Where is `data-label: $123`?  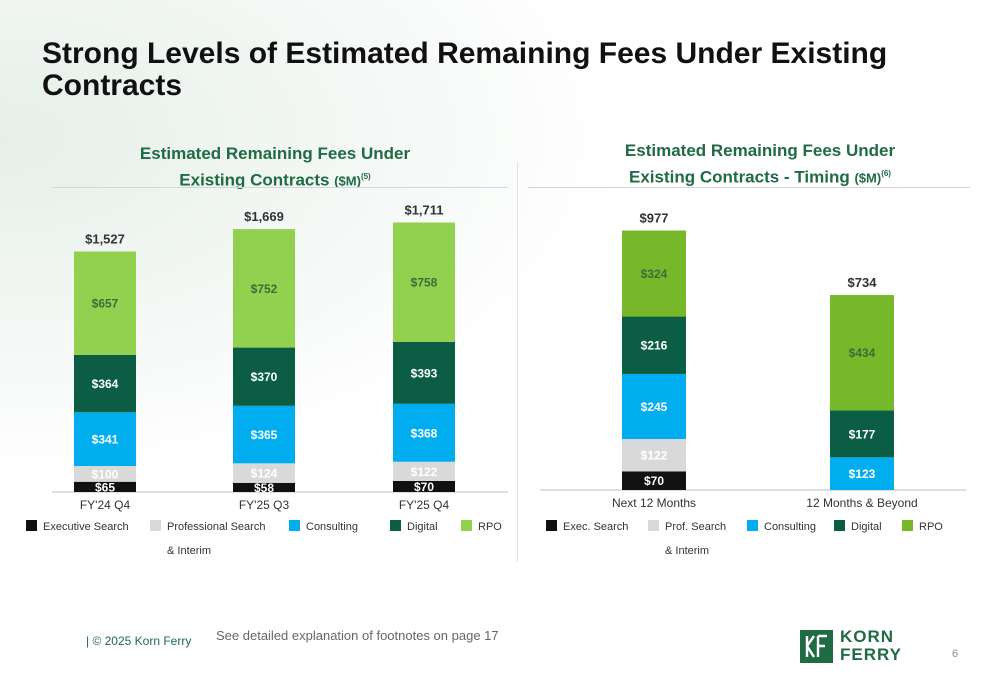
data-label: $123 is located at coordinates (862, 474).